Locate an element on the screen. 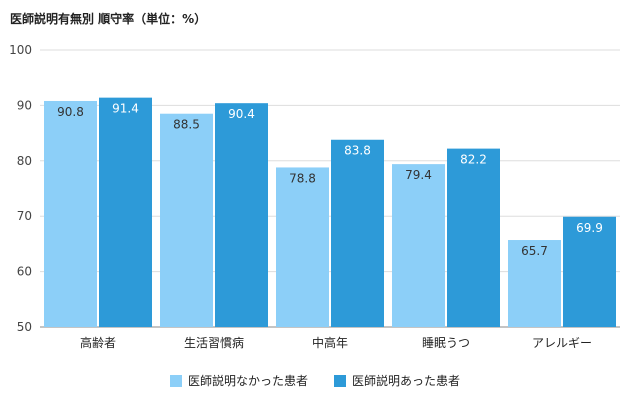 Image resolution: width=630 pixels, height=408 pixels. x-tick-label-2: 中高年 is located at coordinates (330, 342).